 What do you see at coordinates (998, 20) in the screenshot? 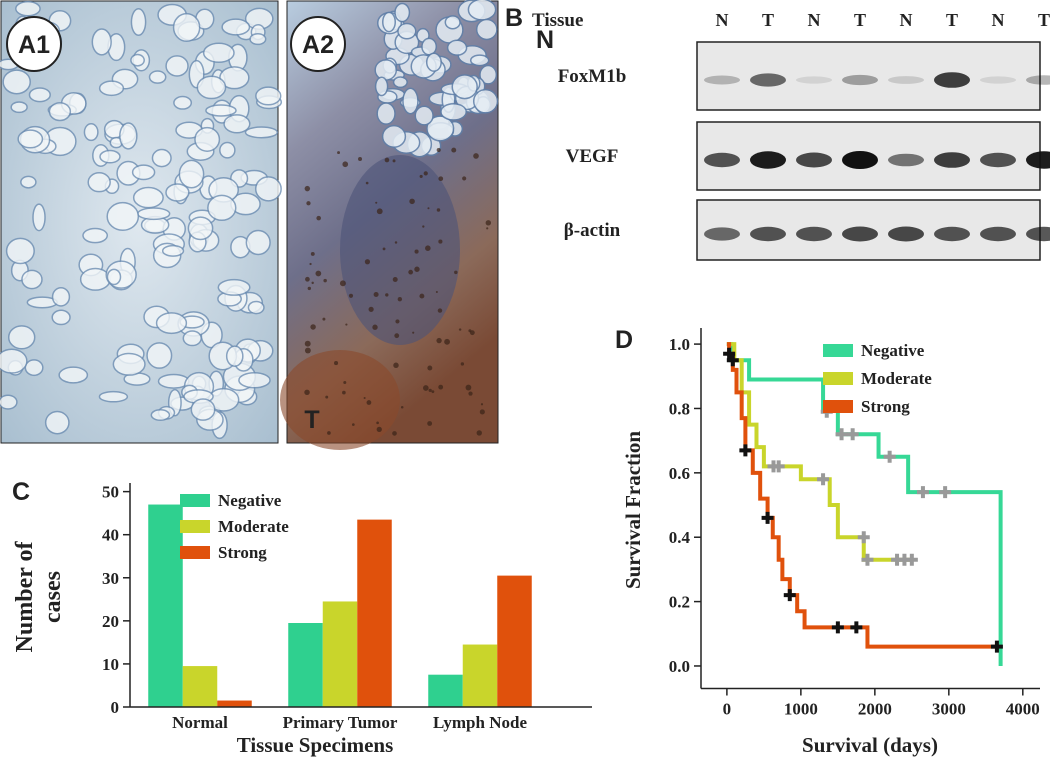
I see `lane-label: N` at bounding box center [998, 20].